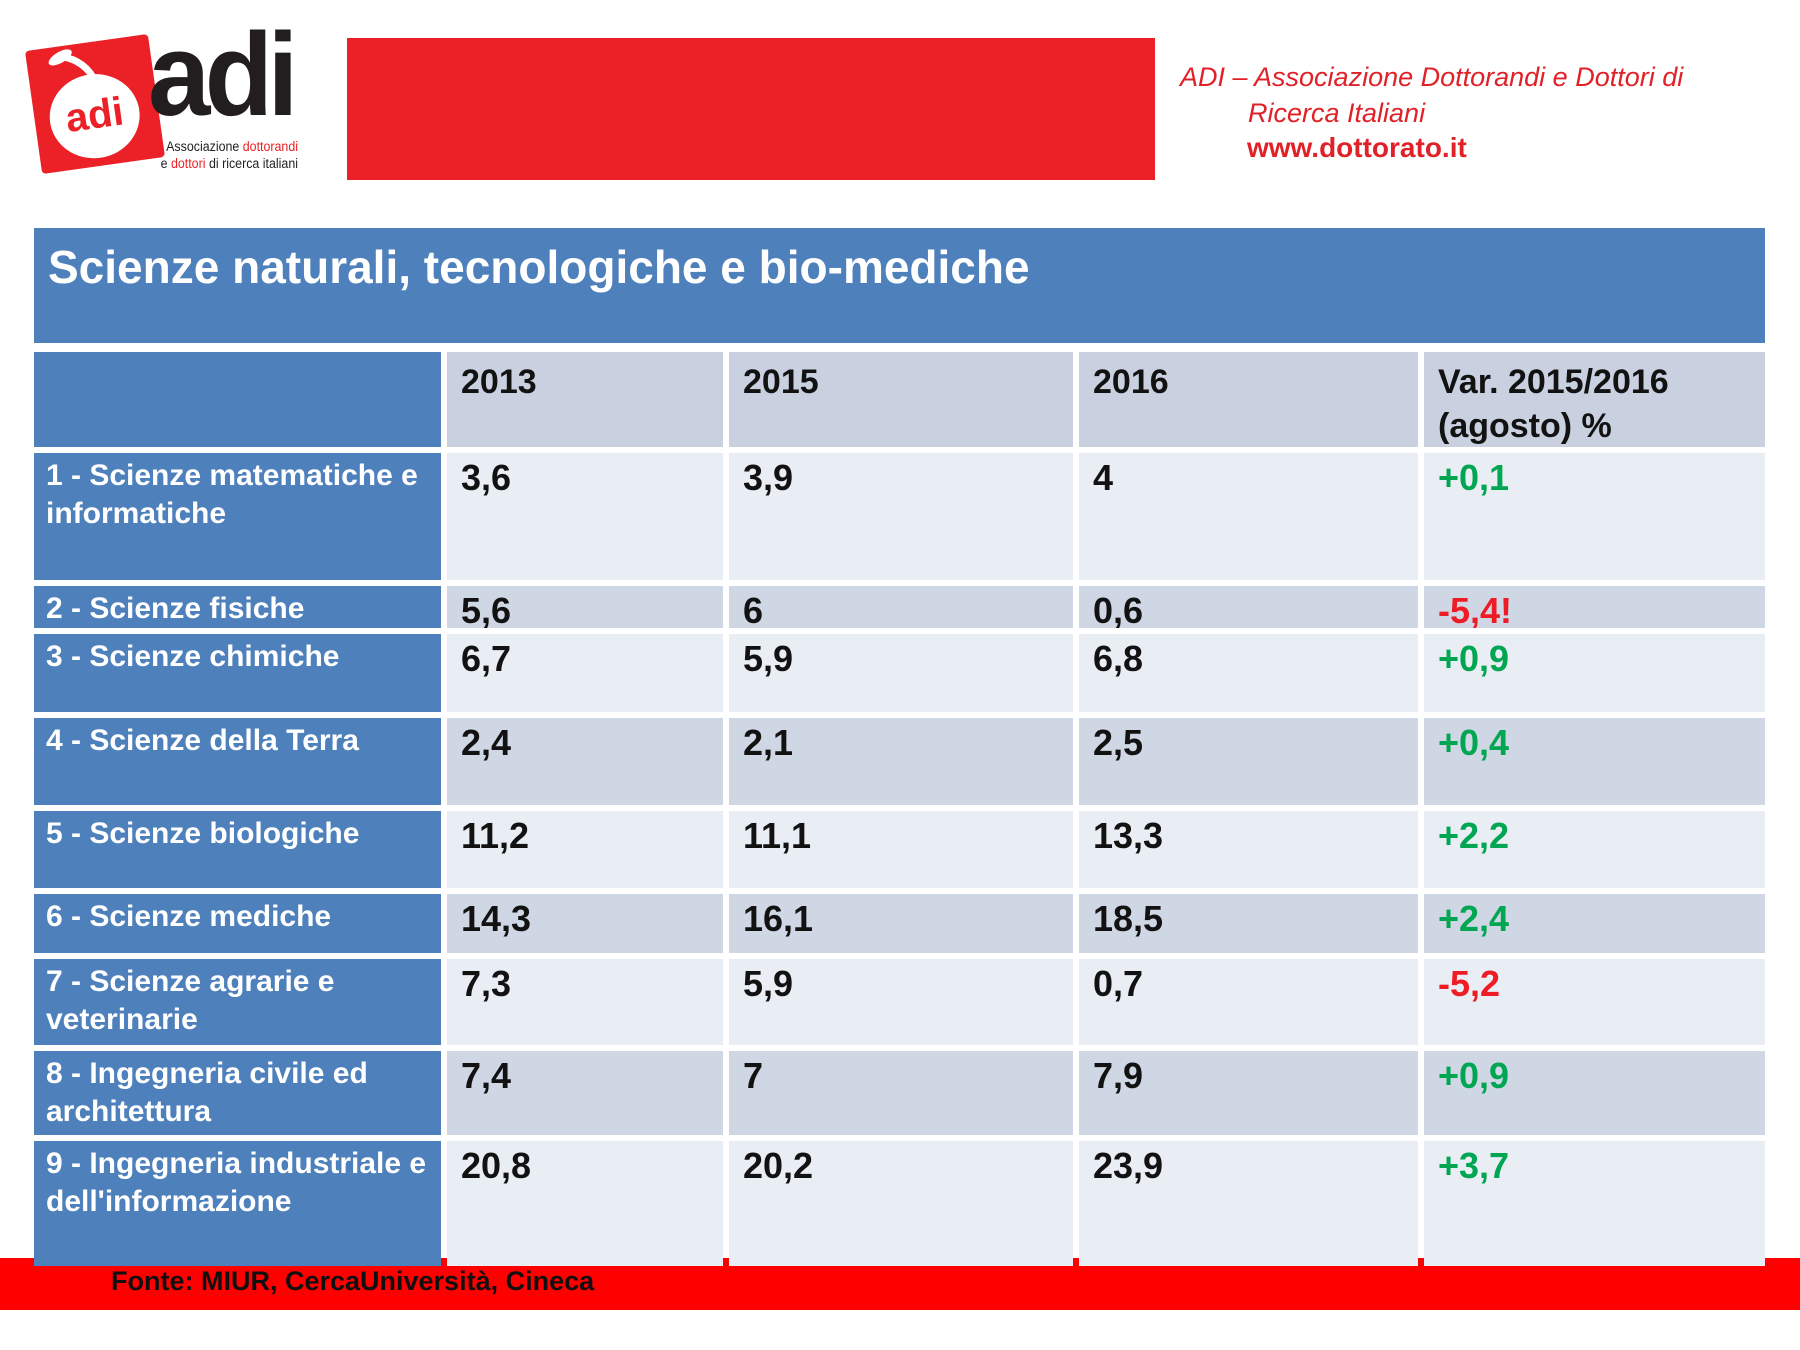 The height and width of the screenshot is (1350, 1800). I want to click on value-2015: 3,9, so click(901, 516).